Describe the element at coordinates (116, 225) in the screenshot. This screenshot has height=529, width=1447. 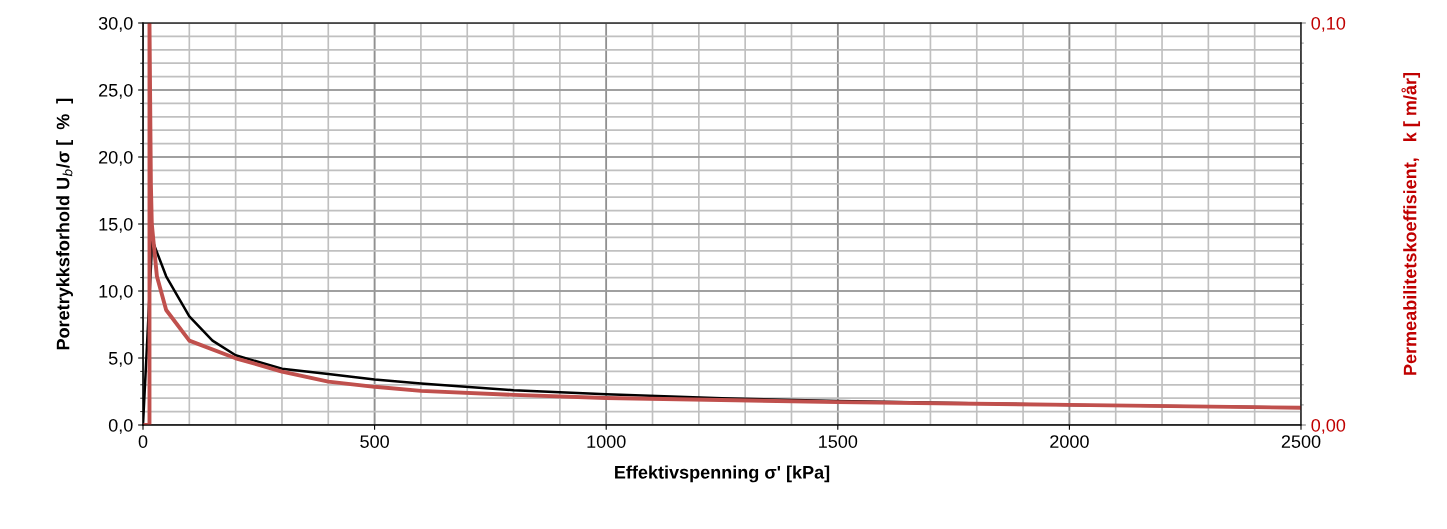
I see `y-tick-label: 15,0` at that location.